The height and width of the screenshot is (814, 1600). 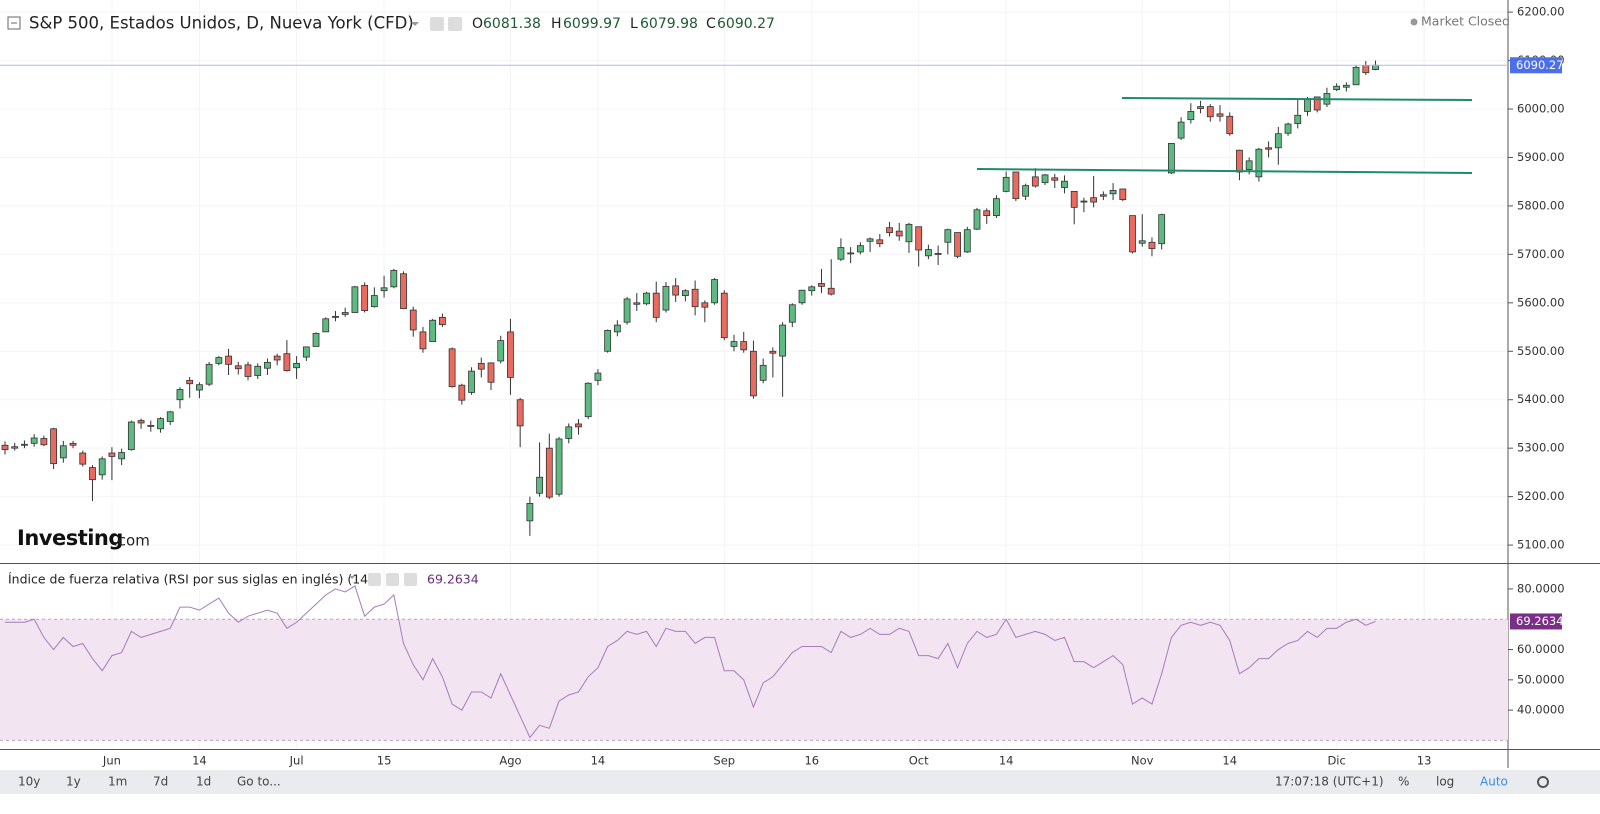 What do you see at coordinates (1541, 302) in the screenshot?
I see `y-tick-label: 5600.00` at bounding box center [1541, 302].